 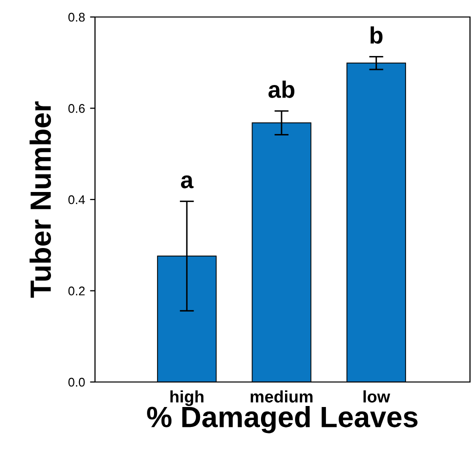 What do you see at coordinates (281, 89) in the screenshot?
I see `annotation: ab` at bounding box center [281, 89].